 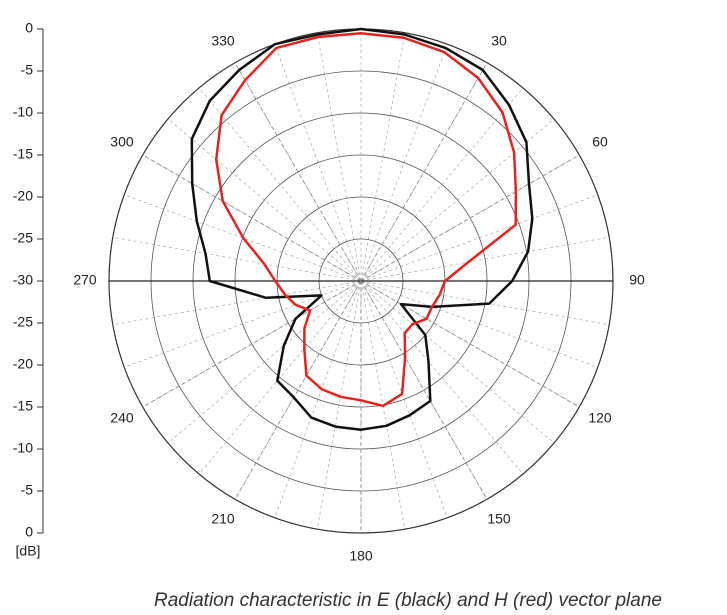 What do you see at coordinates (499, 41) in the screenshot?
I see `theta-tick-label: 30` at bounding box center [499, 41].